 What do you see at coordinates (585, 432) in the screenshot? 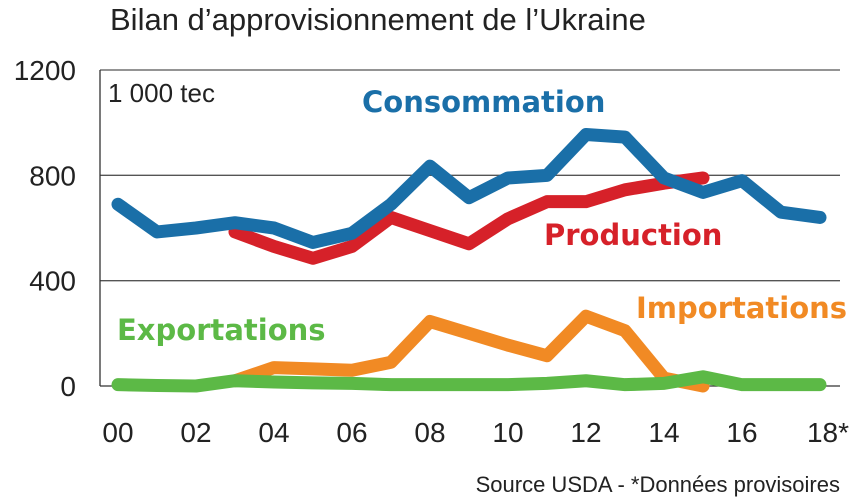
I see `x-tick-label: 12` at bounding box center [585, 432].